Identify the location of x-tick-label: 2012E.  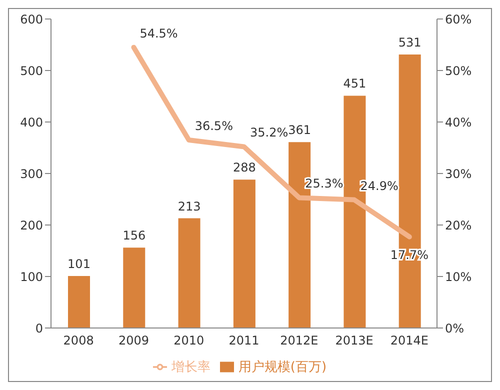
(299, 341).